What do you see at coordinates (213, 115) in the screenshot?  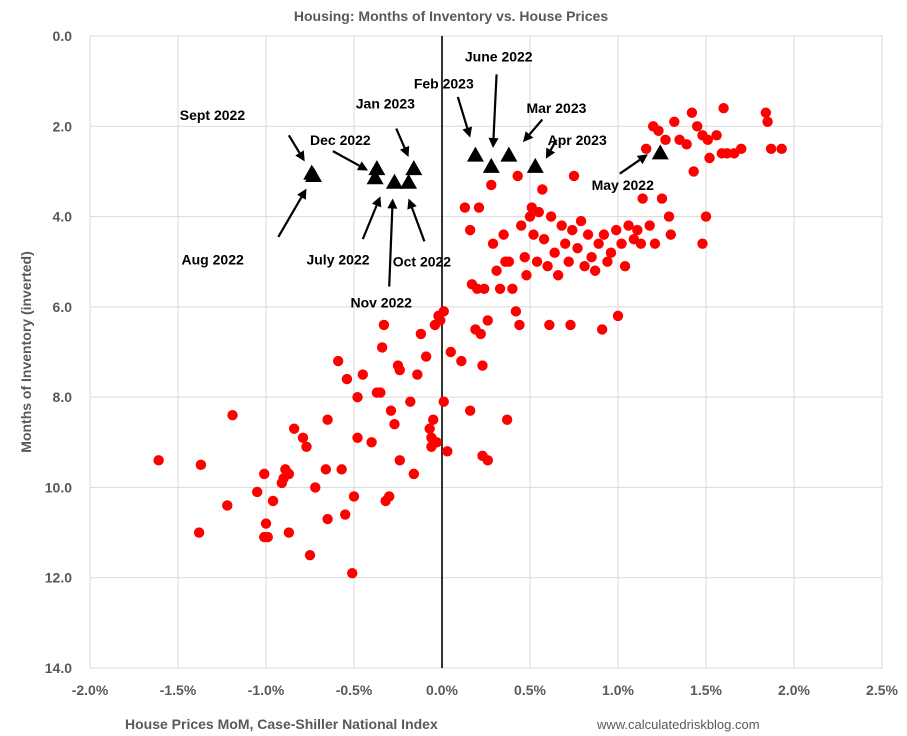 I see `annotation-label: Sept 2022` at bounding box center [213, 115].